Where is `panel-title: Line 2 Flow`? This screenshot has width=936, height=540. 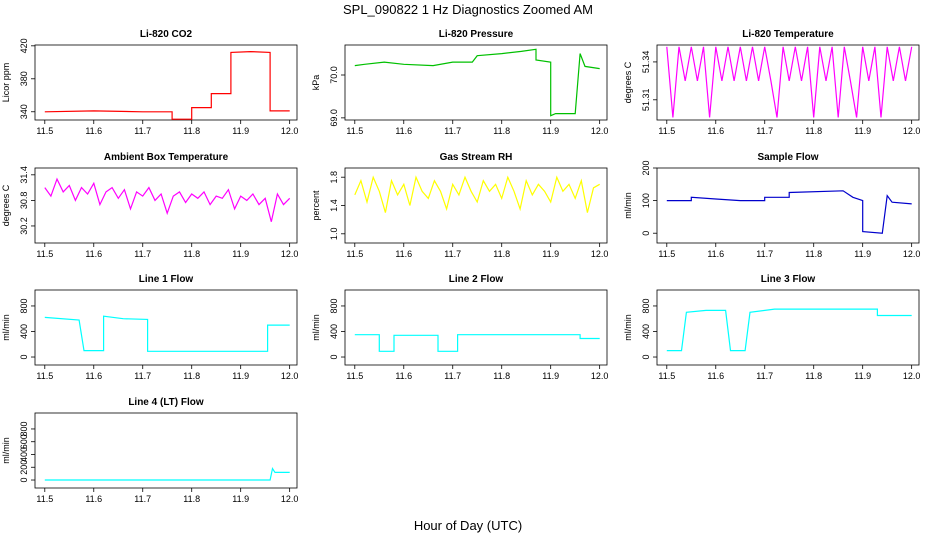 panel-title: Line 2 Flow is located at coordinates (476, 279).